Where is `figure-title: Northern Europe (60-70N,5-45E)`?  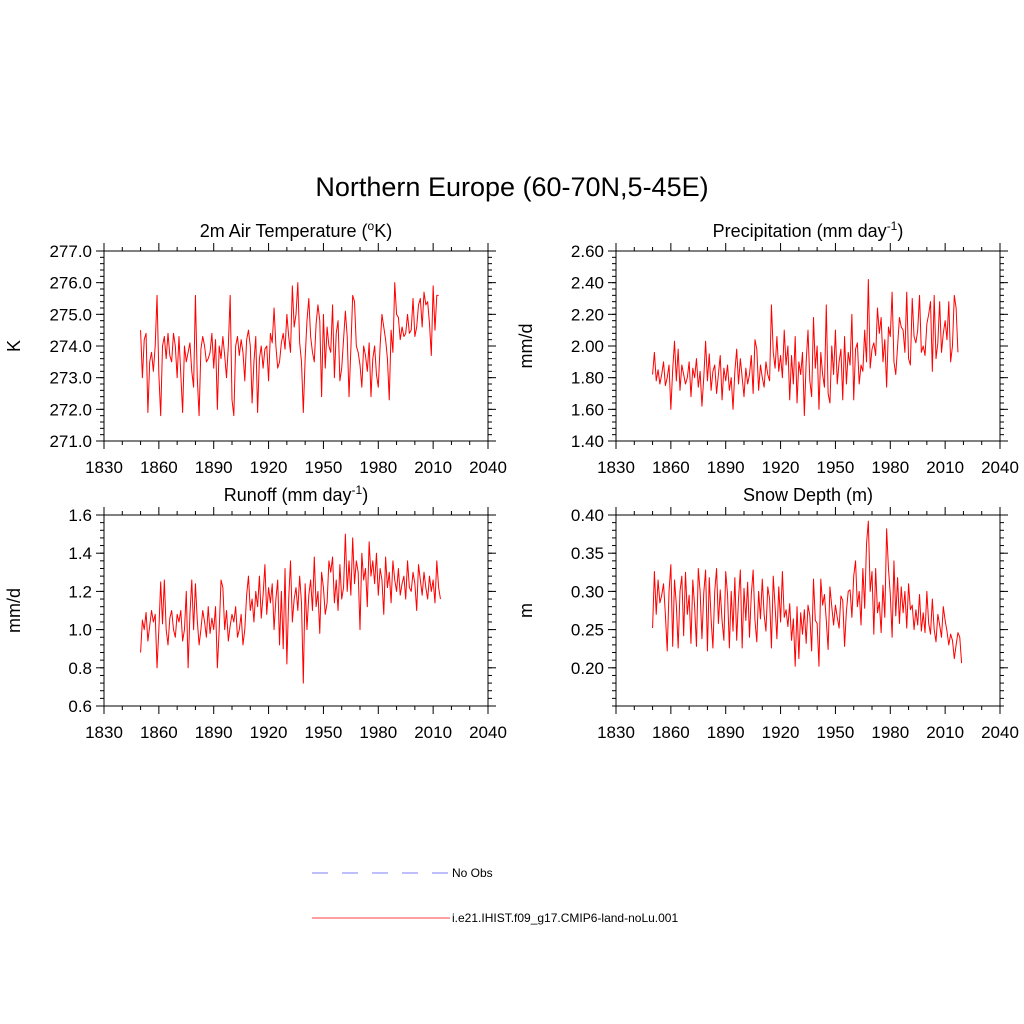 figure-title: Northern Europe (60-70N,5-45E) is located at coordinates (511, 187).